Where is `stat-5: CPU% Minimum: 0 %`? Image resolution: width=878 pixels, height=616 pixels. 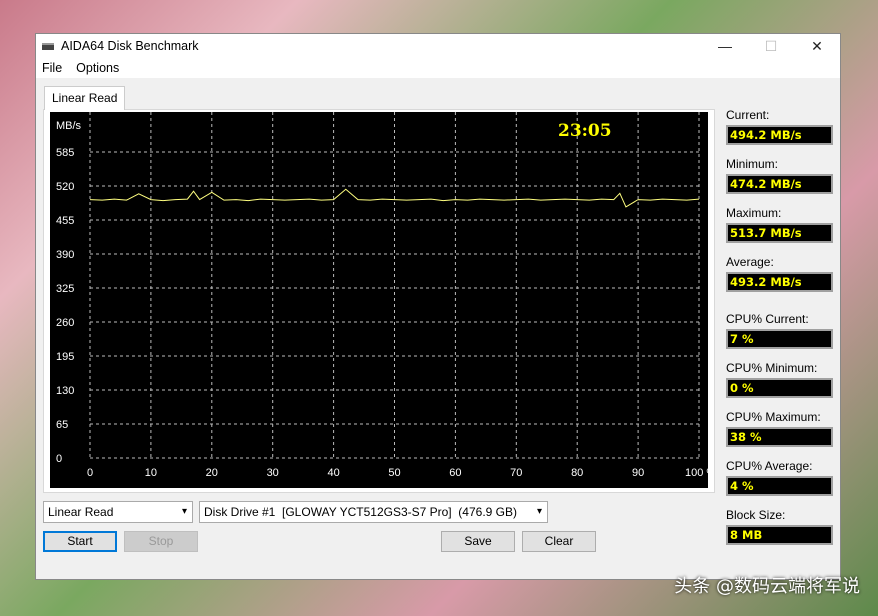
stat-5: CPU% Minimum: 0 % is located at coordinates (779, 379).